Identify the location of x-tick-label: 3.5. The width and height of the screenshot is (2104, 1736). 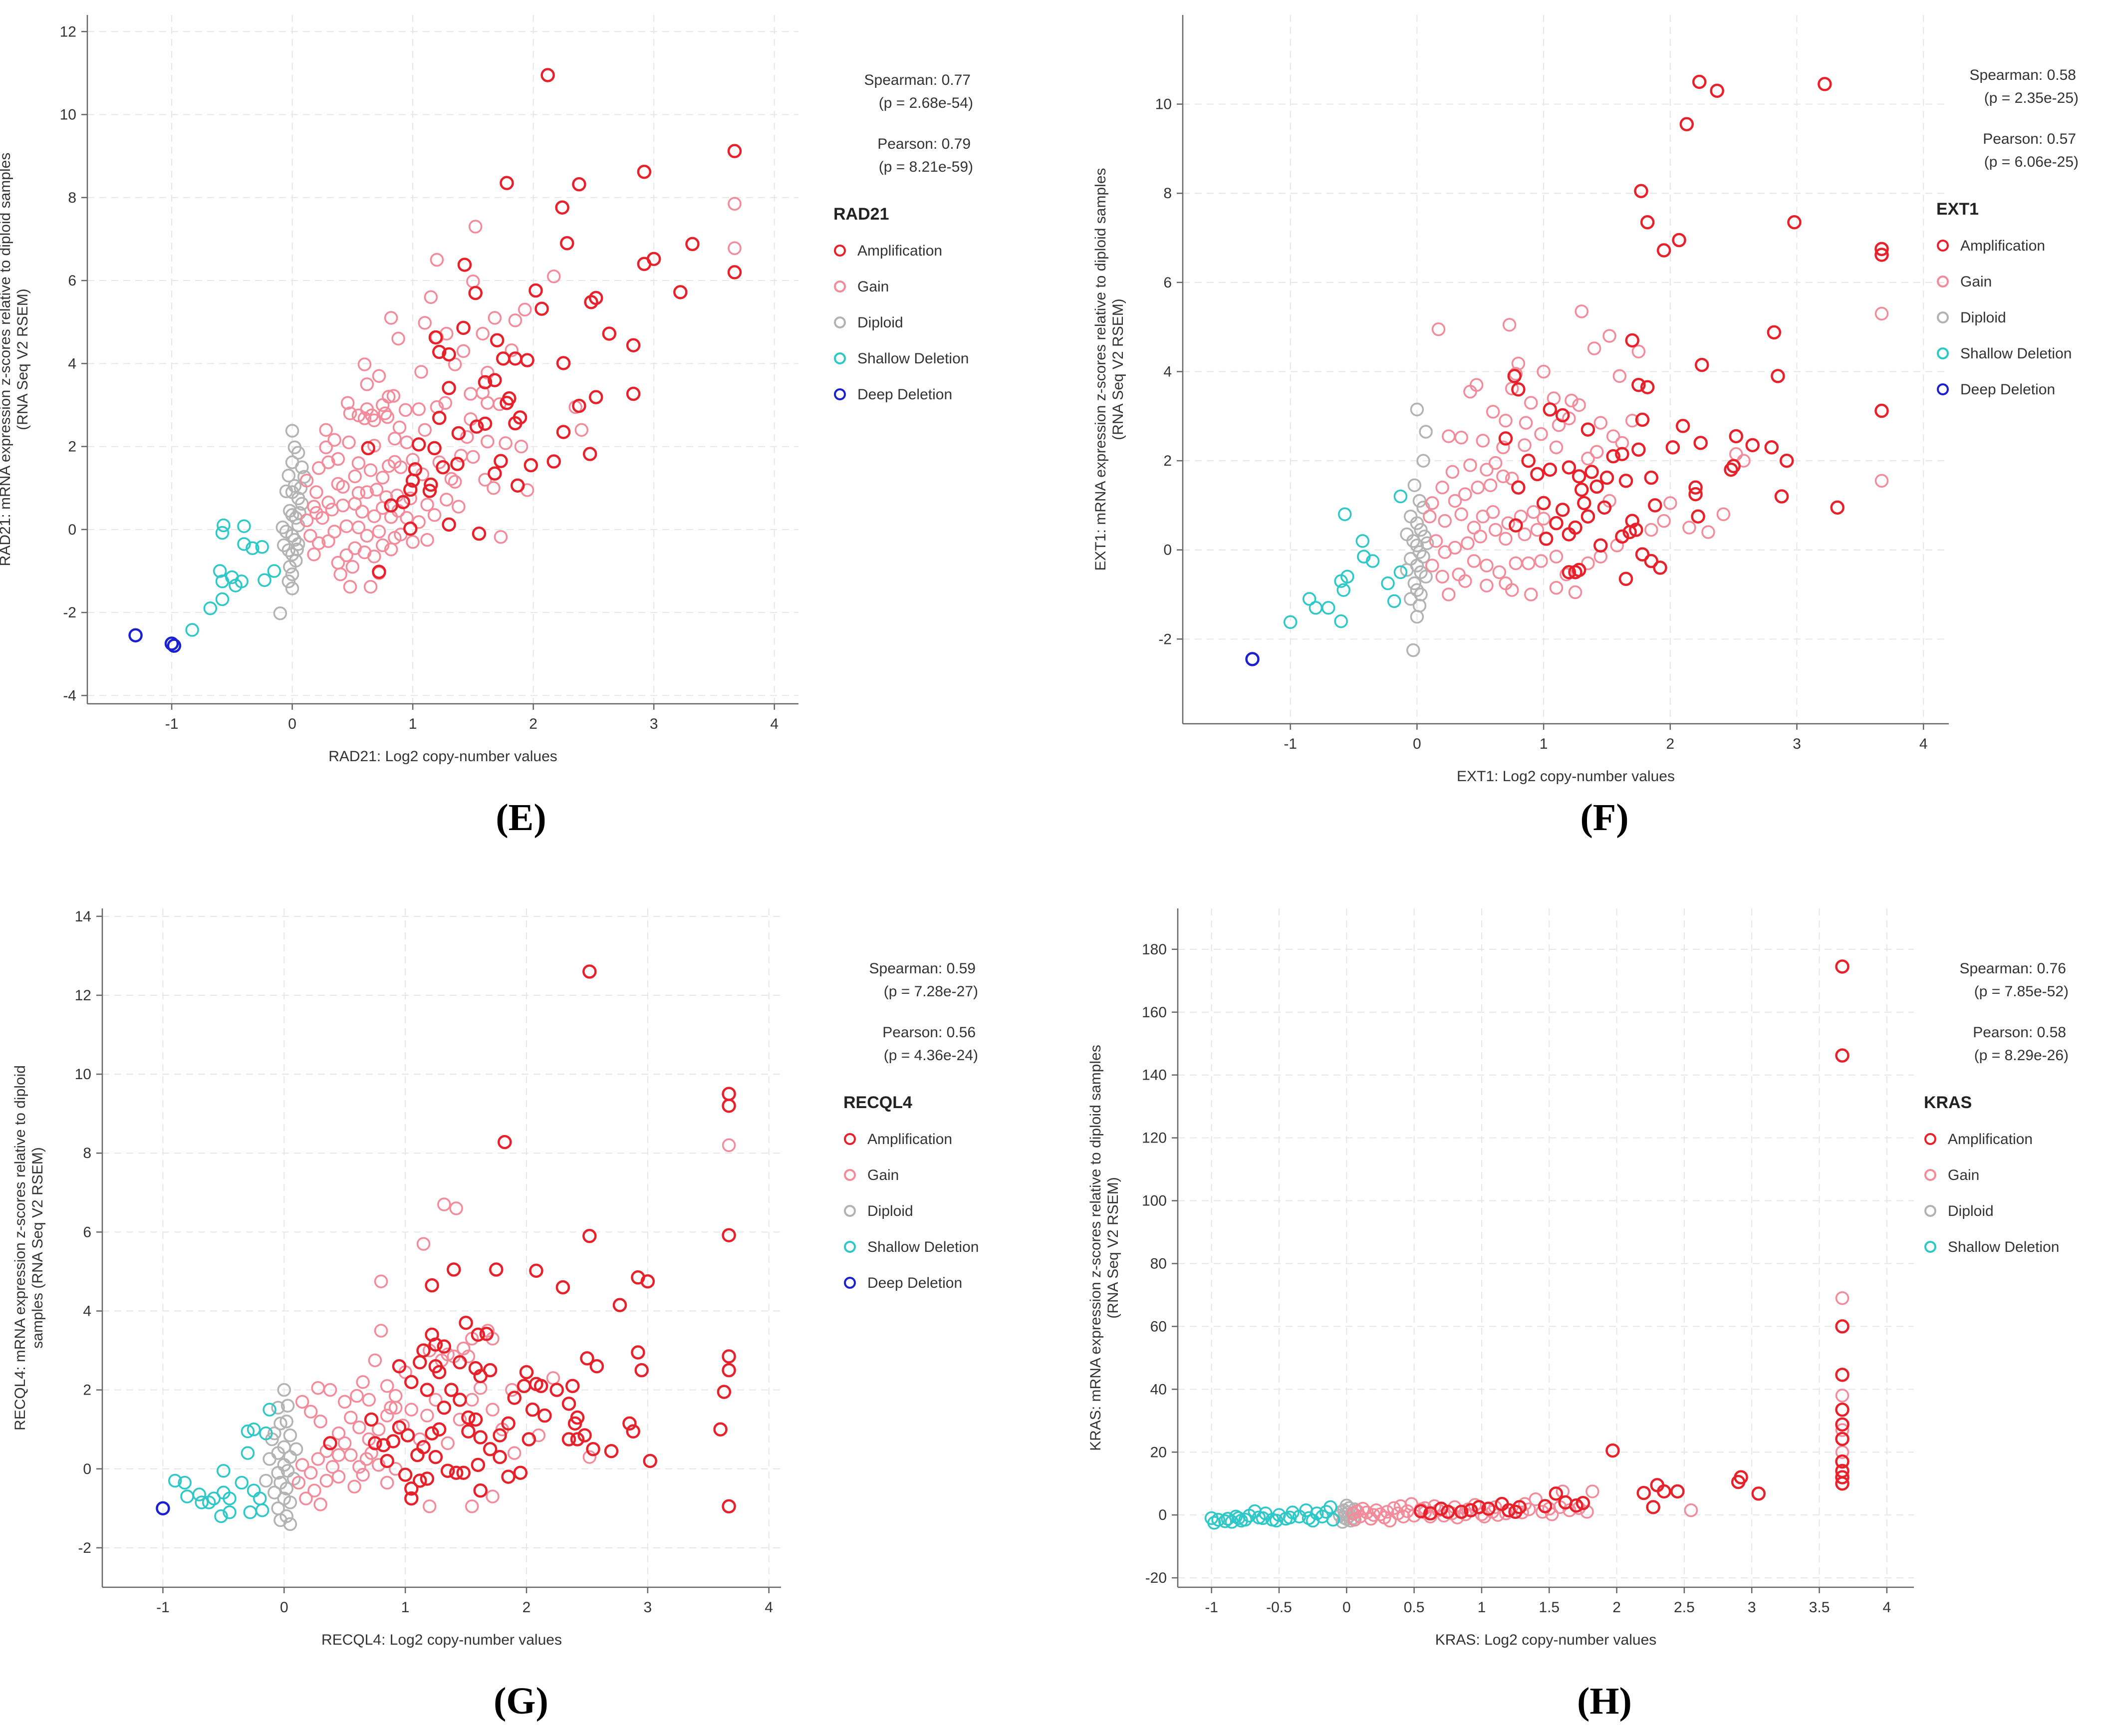
(1819, 1607).